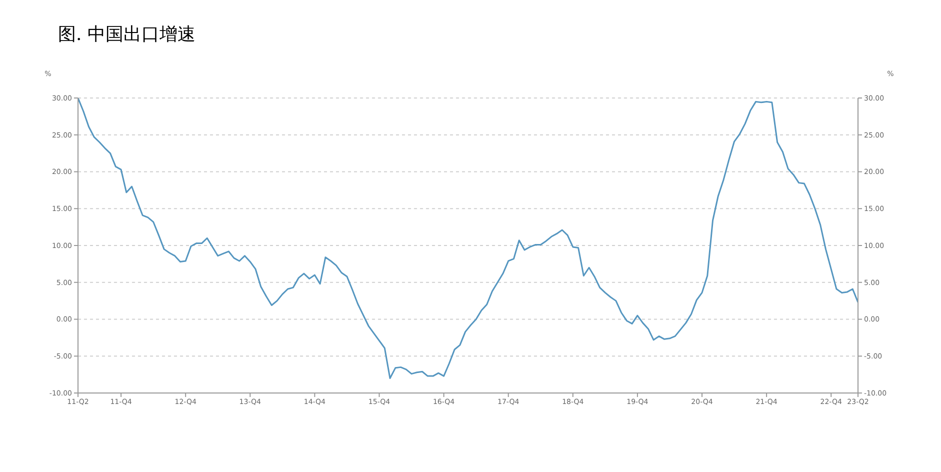 This screenshot has width=941, height=472. Describe the element at coordinates (127, 34) in the screenshot. I see `chart-title: 图. 中国出口增速` at that location.